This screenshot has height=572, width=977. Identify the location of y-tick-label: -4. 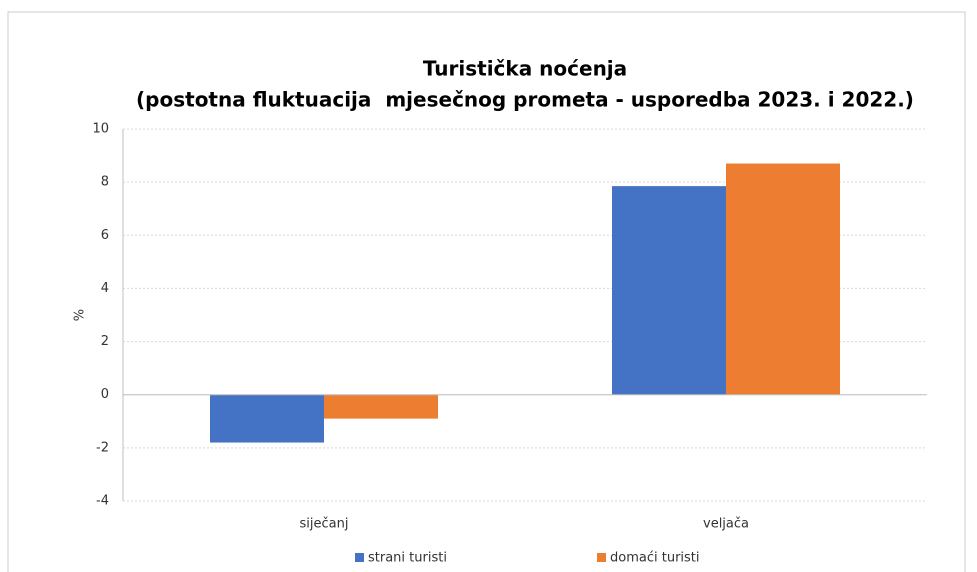
(102, 501).